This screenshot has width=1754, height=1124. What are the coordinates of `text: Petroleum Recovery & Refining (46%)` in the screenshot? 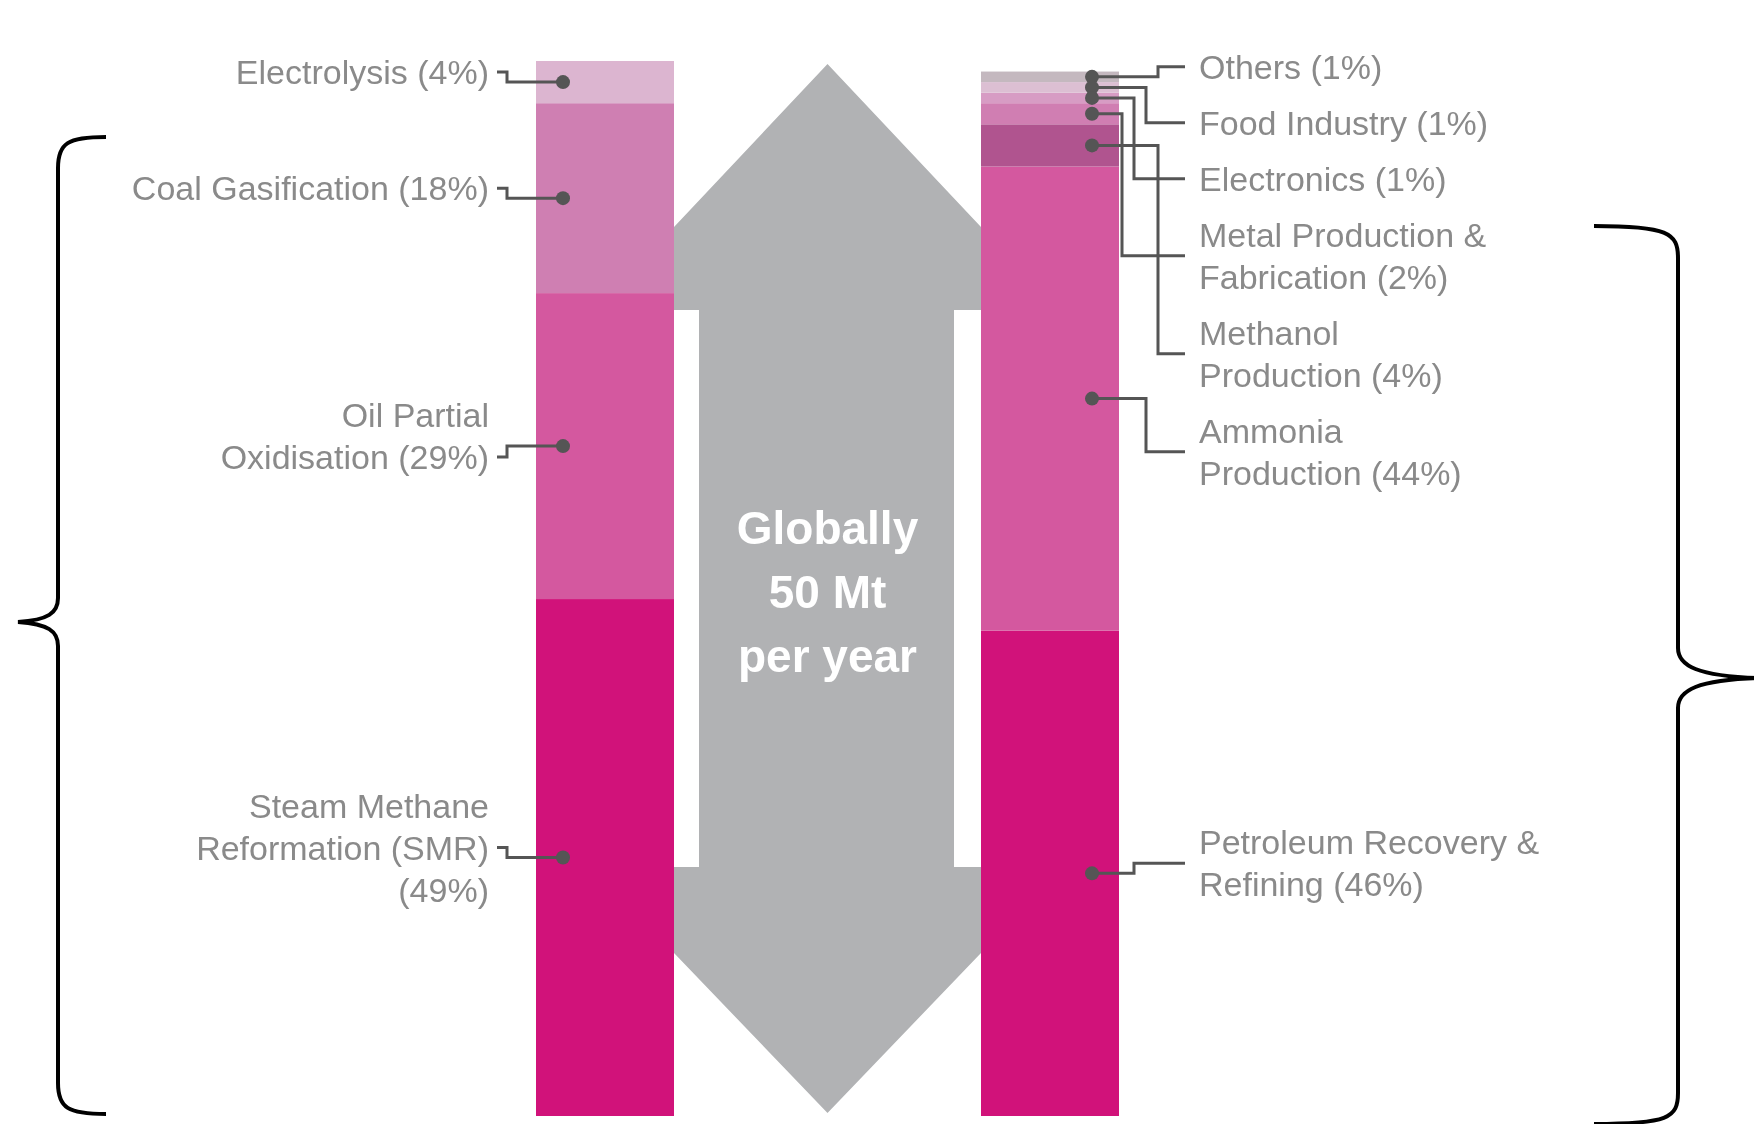 It's located at (1369, 863).